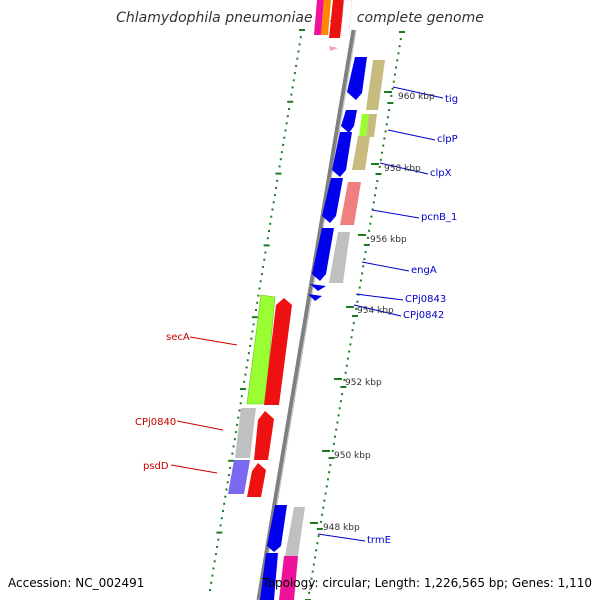 The height and width of the screenshot is (600, 600). What do you see at coordinates (155, 422) in the screenshot?
I see `gene-label-CPj0840: CPj0840` at bounding box center [155, 422].